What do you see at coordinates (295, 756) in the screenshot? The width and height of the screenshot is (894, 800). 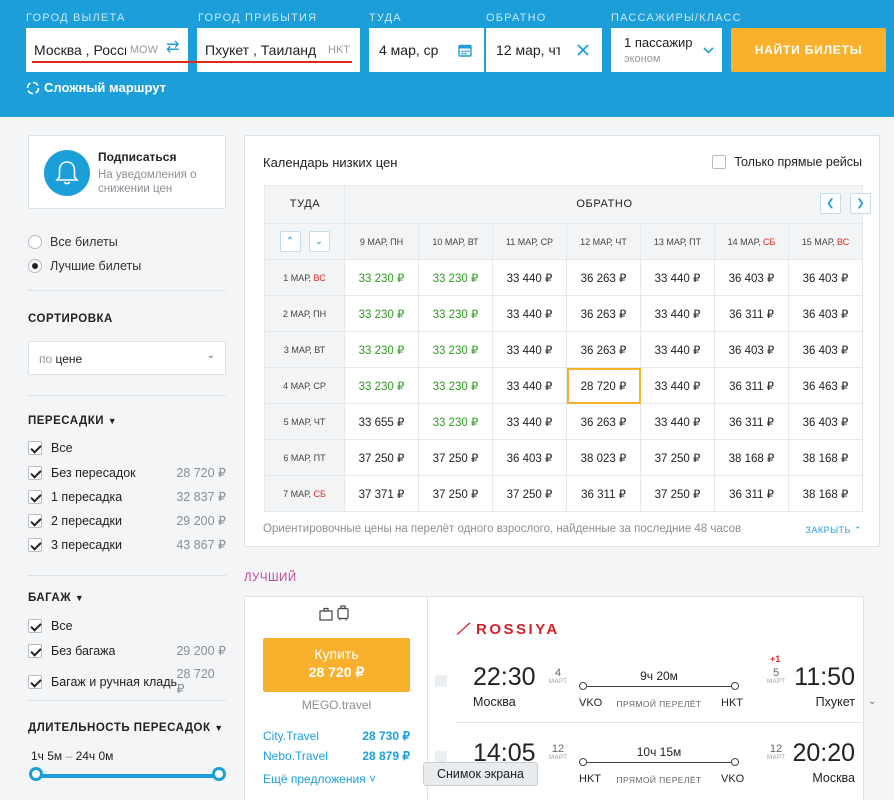 I see `agent-name: Nebo.Travel` at bounding box center [295, 756].